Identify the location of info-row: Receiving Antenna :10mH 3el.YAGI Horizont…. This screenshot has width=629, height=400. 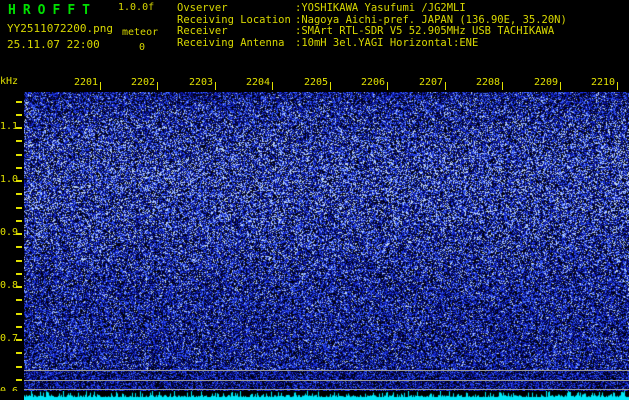
(372, 43).